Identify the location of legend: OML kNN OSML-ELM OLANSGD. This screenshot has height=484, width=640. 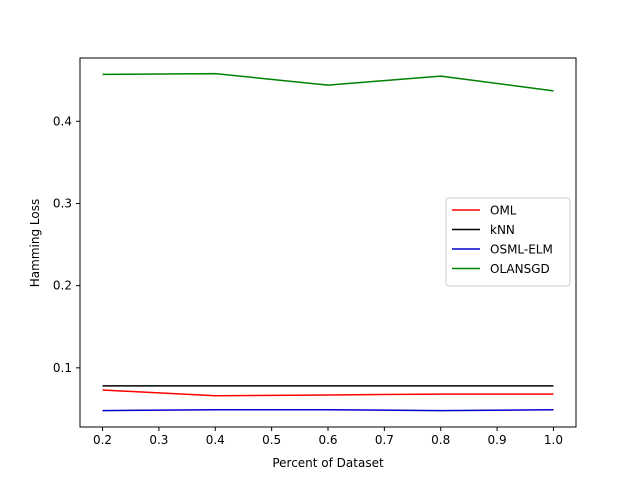
(508, 242).